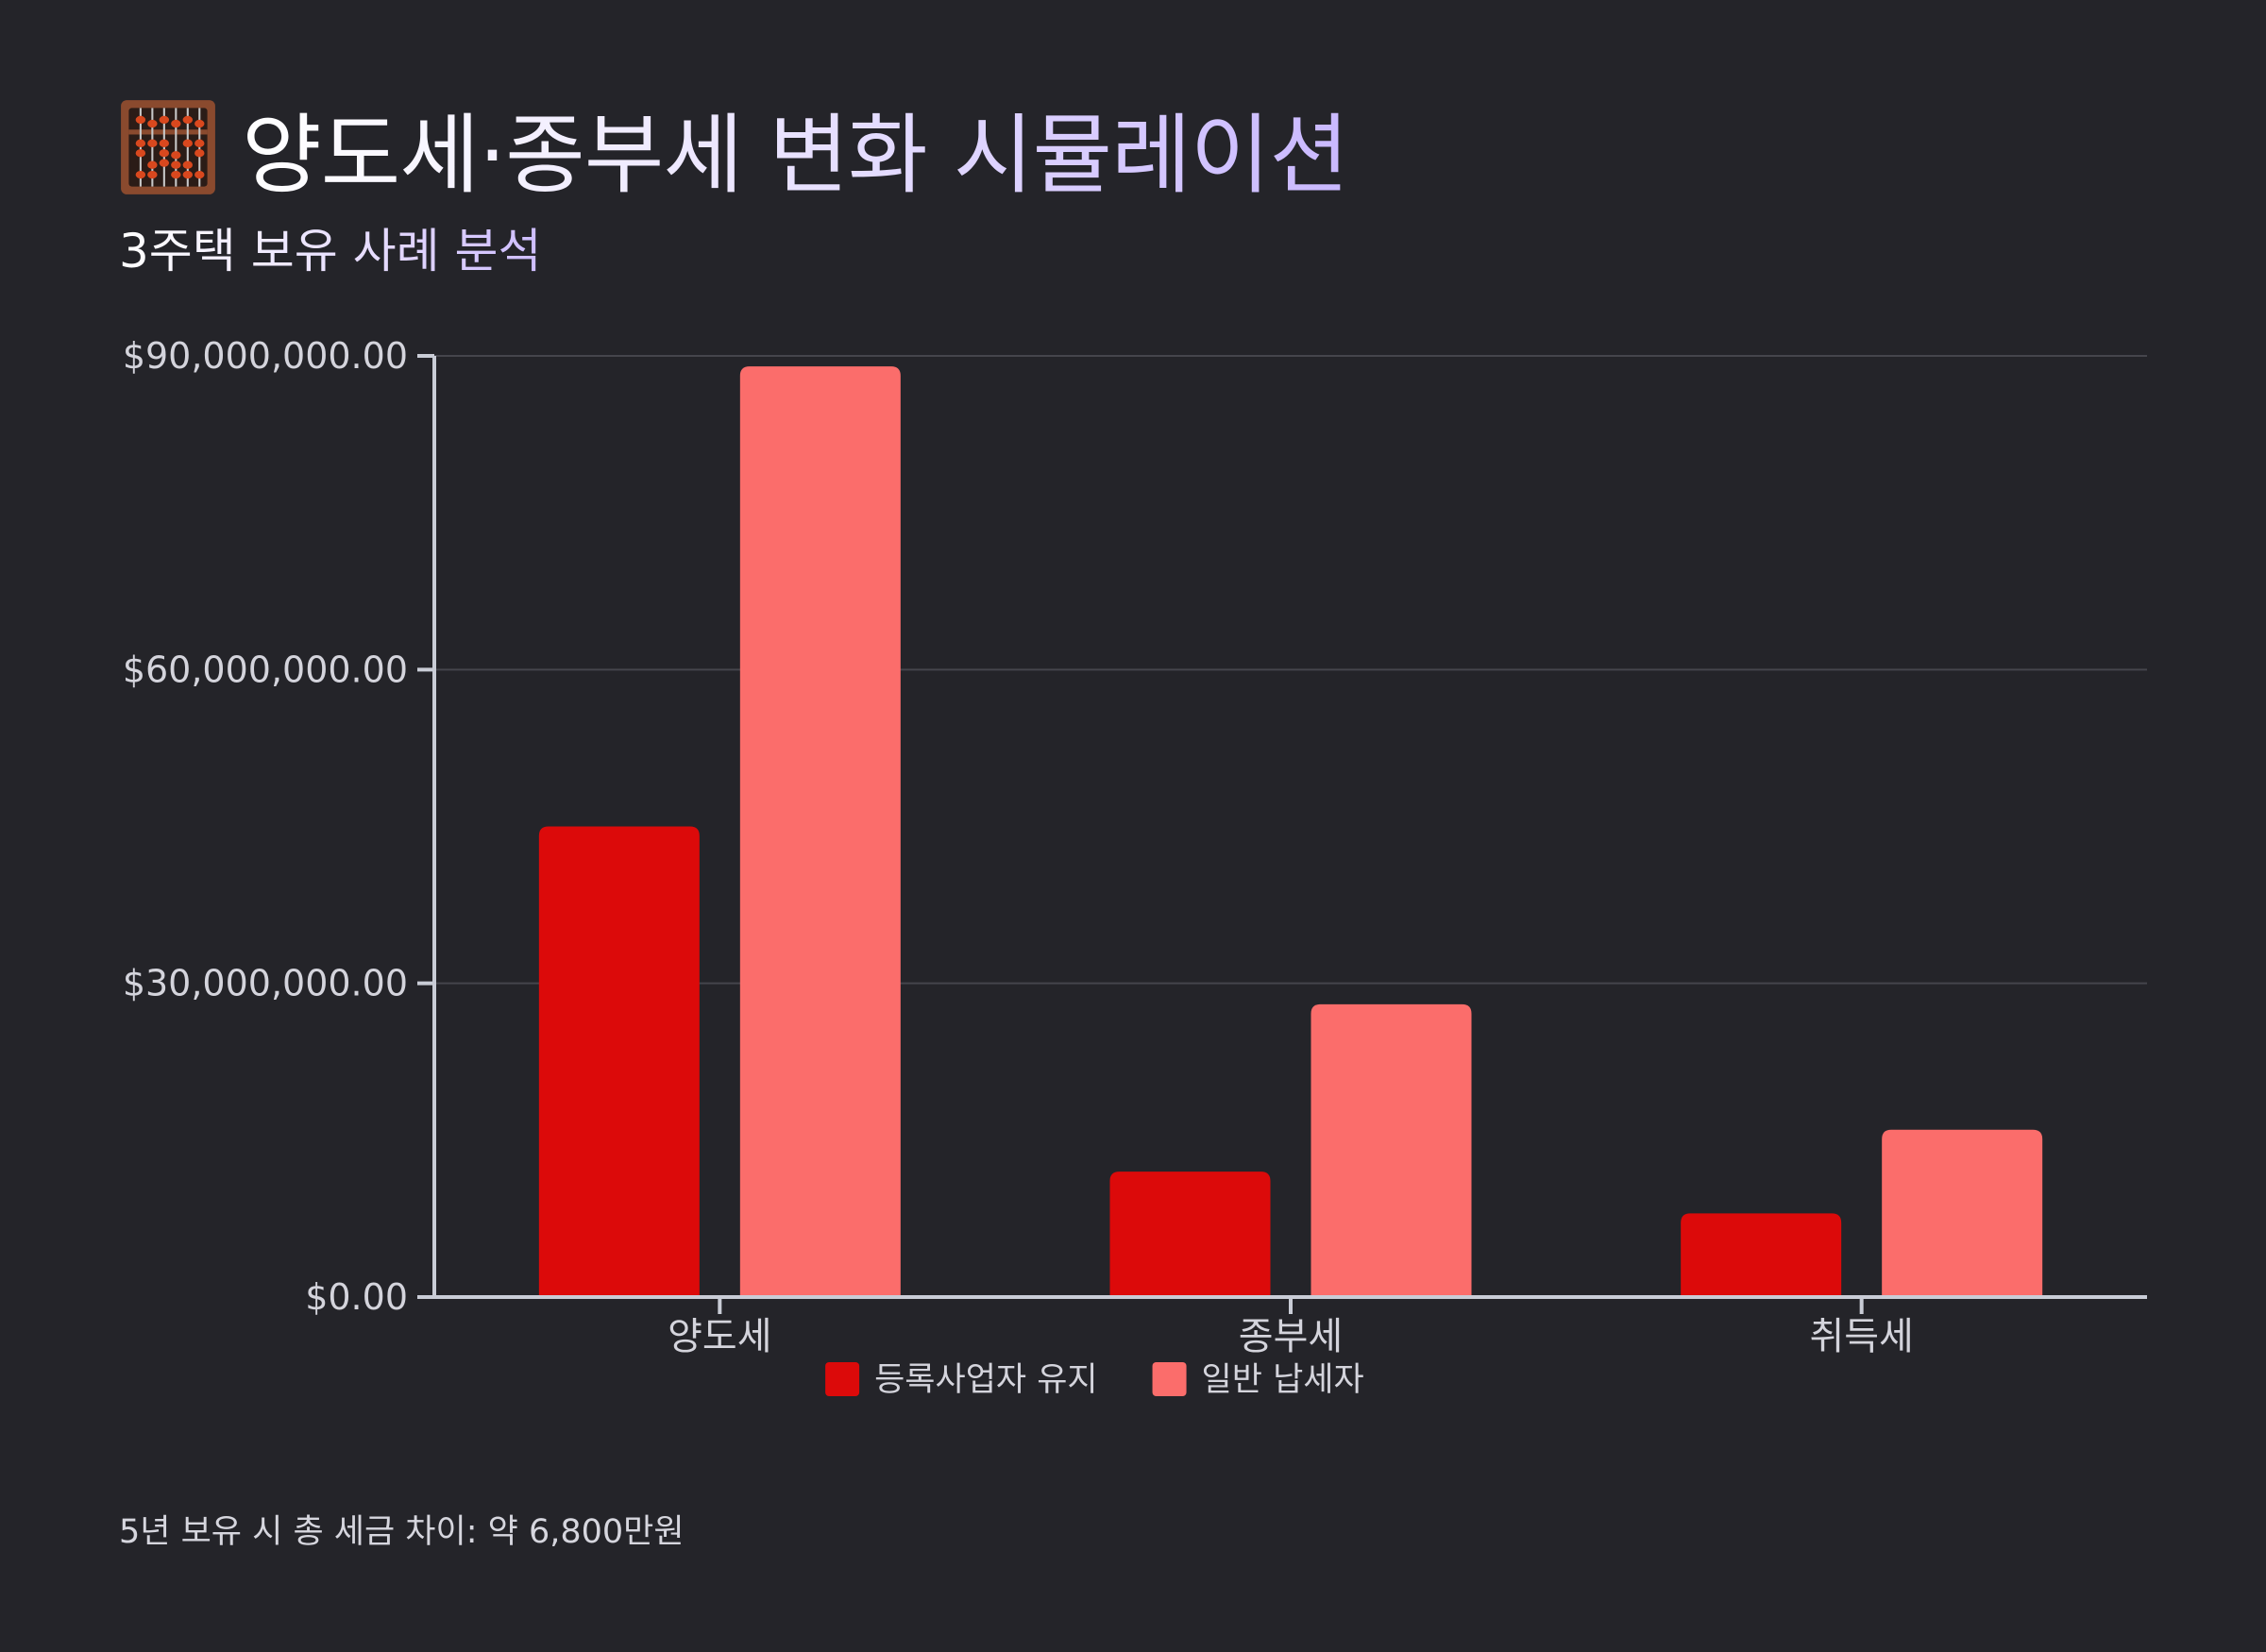 This screenshot has width=2266, height=1652. I want to click on abacus-icon, so click(168, 147).